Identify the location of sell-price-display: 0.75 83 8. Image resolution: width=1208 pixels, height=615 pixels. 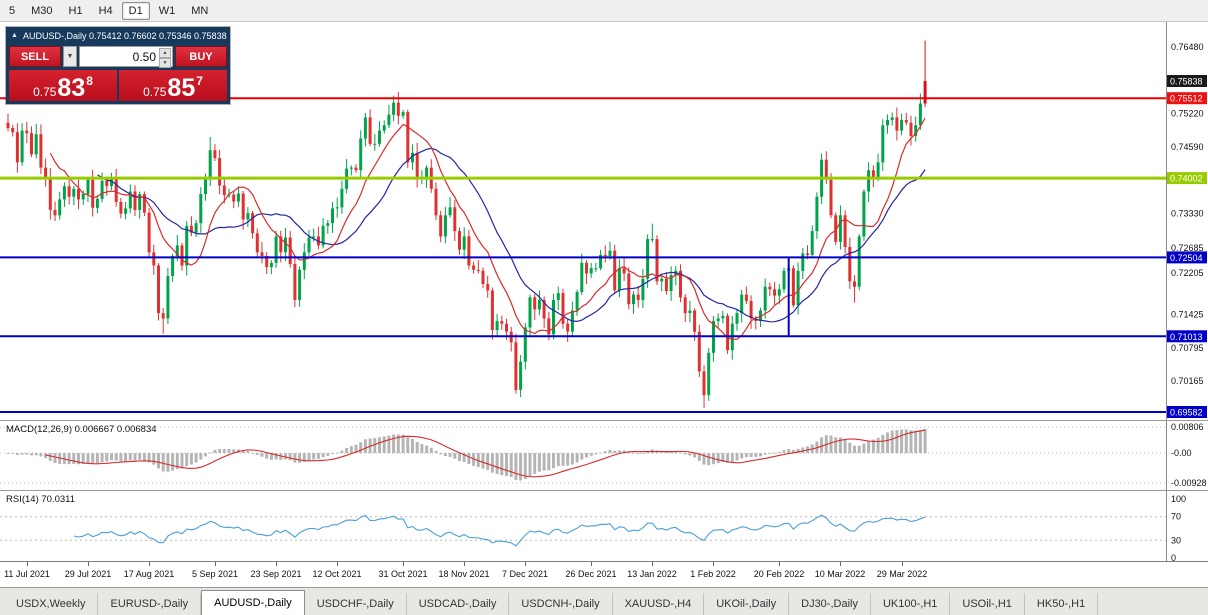
(63, 85).